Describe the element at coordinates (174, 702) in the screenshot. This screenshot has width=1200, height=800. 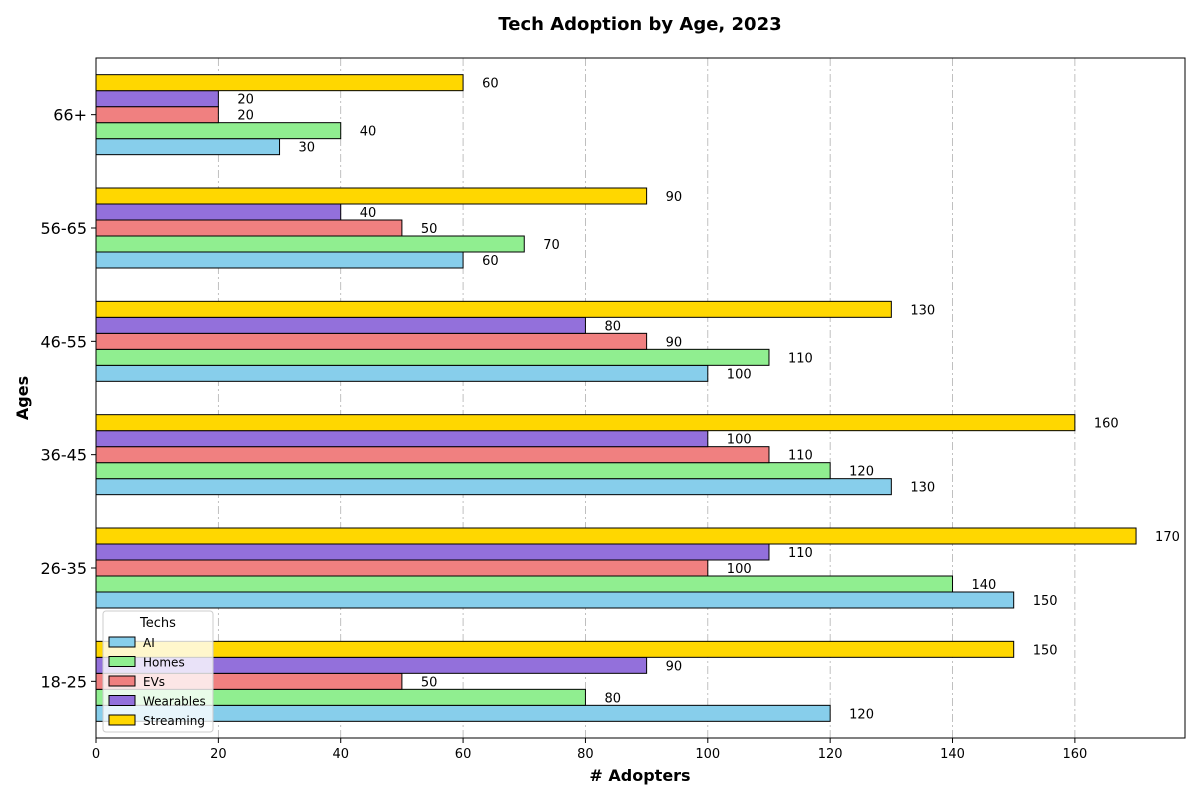
I see `legend-entry-wearables: Wearables` at that location.